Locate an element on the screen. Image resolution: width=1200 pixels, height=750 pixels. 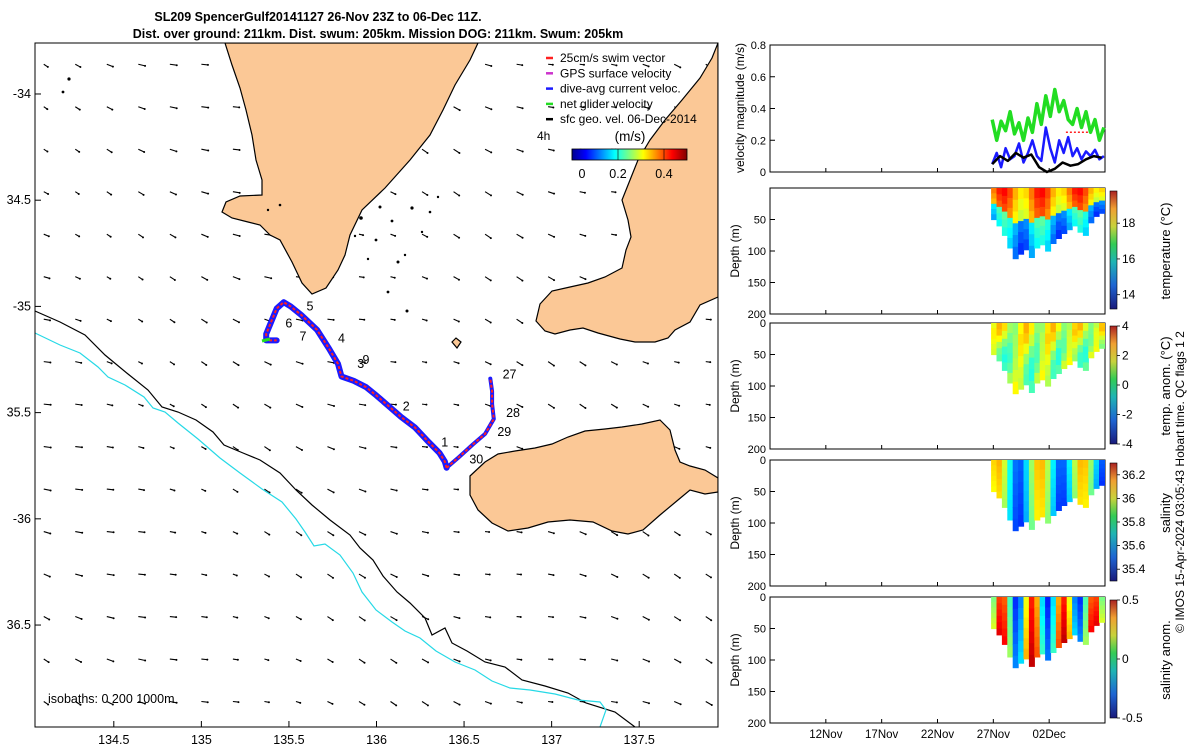
eyre-peninsula is located at coordinates (350, 169).